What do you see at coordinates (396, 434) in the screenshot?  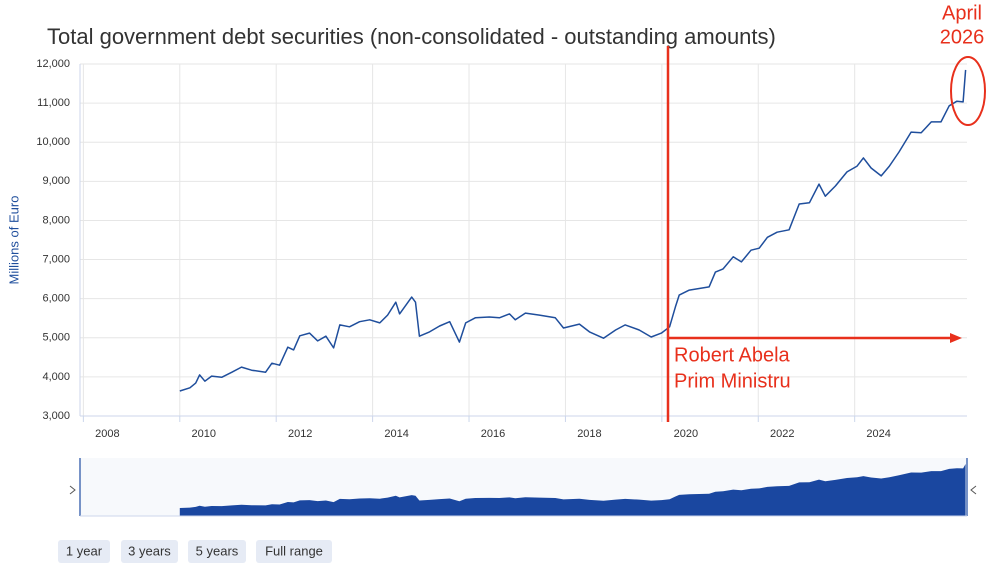 I see `x-tick-label: 2014` at bounding box center [396, 434].